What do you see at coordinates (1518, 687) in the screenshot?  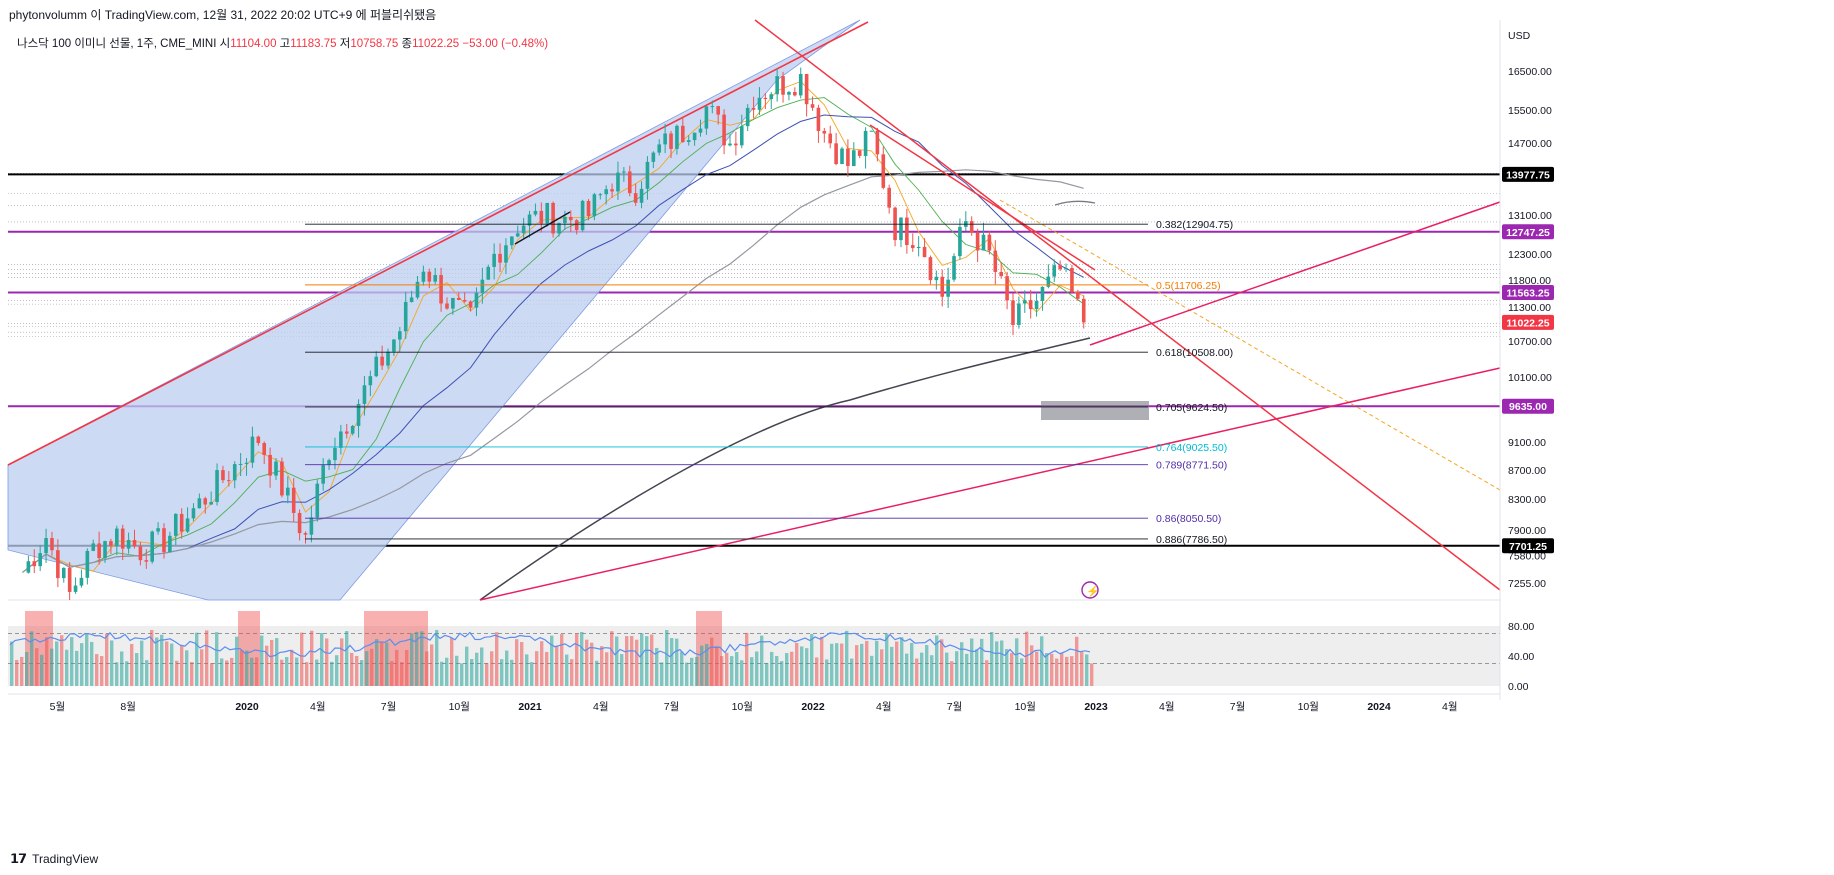 I see `oscillator-tick-label: 0.00` at bounding box center [1518, 687].